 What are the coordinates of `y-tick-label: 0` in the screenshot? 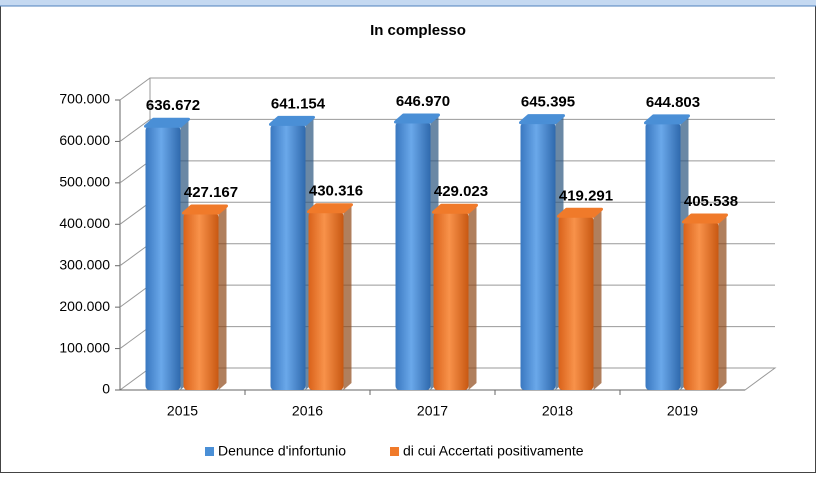 It's located at (106, 389).